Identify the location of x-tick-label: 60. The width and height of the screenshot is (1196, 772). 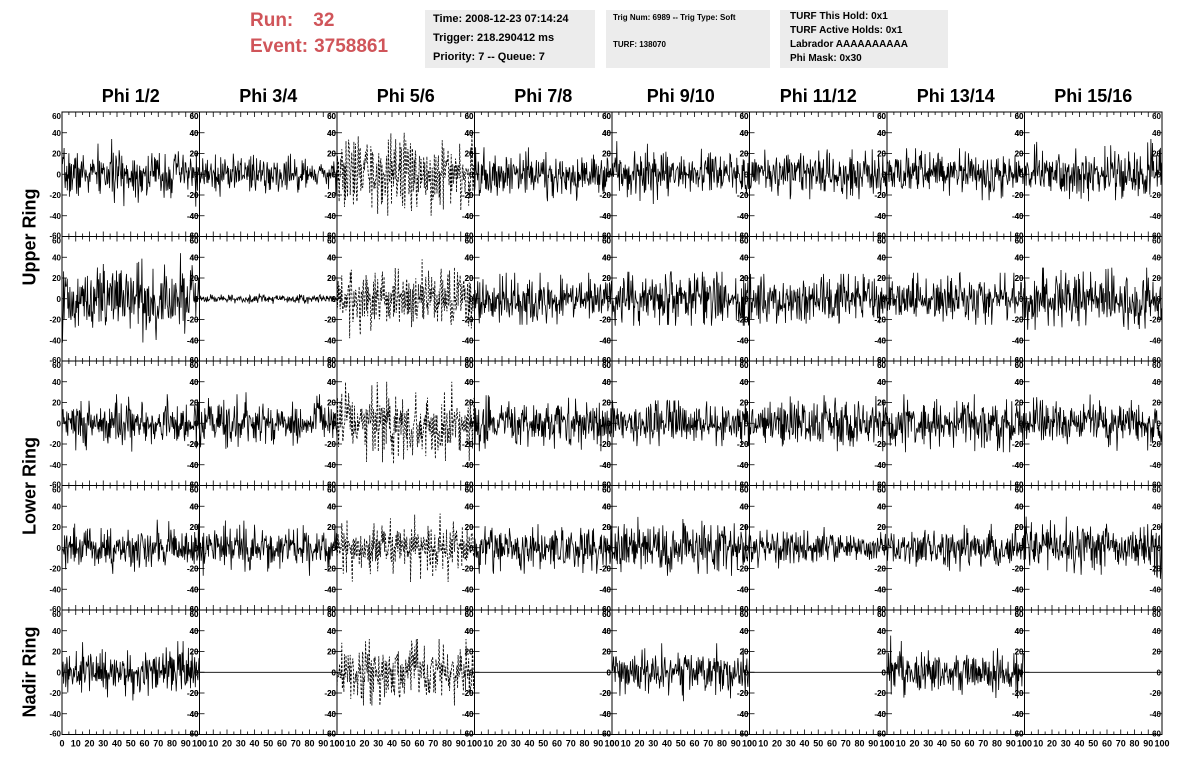
(419, 744).